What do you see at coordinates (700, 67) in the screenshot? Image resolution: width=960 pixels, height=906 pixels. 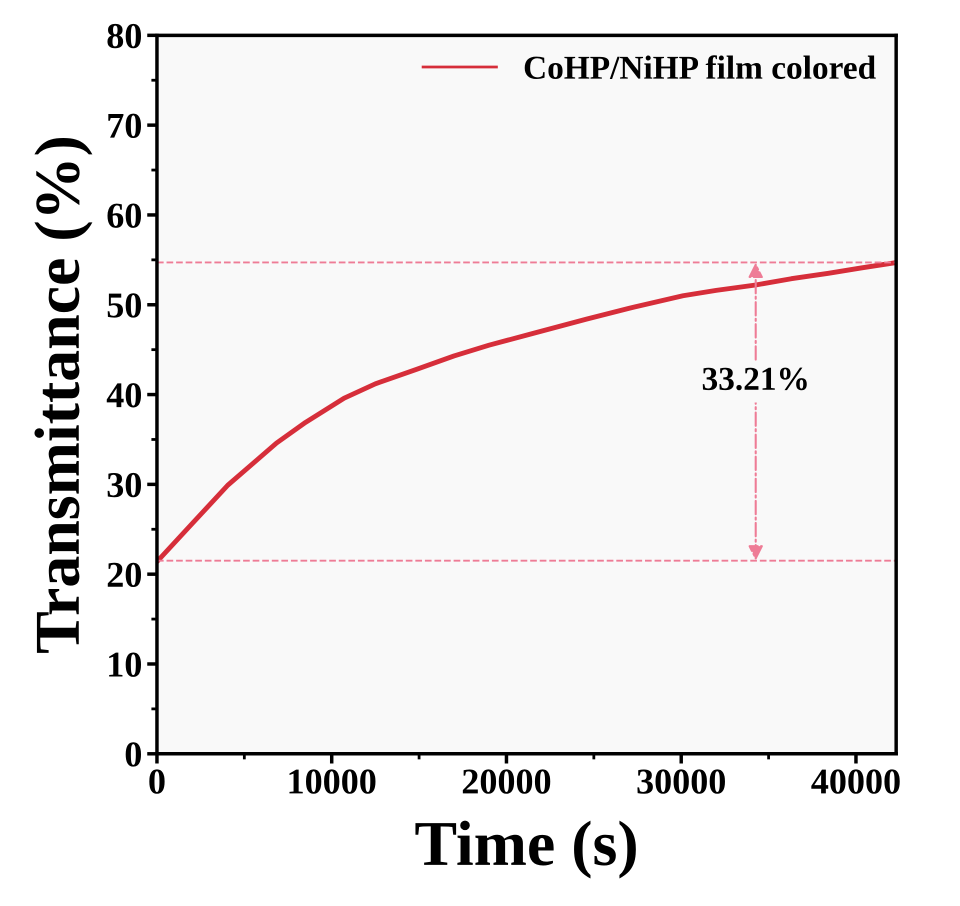 I see `legend-label: CoHP/NiHP film colored` at bounding box center [700, 67].